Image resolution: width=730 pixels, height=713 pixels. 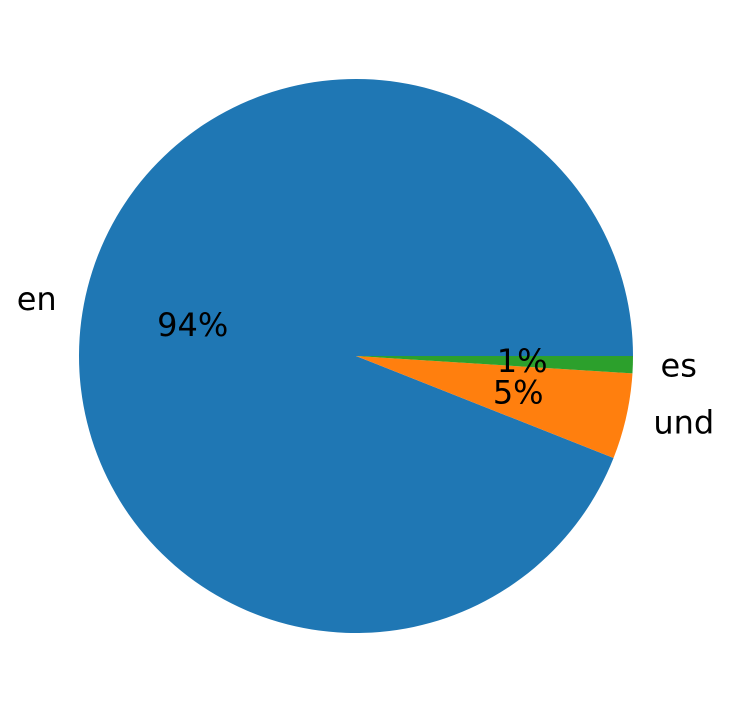 I want to click on slice-label-und: und, so click(x=683, y=422).